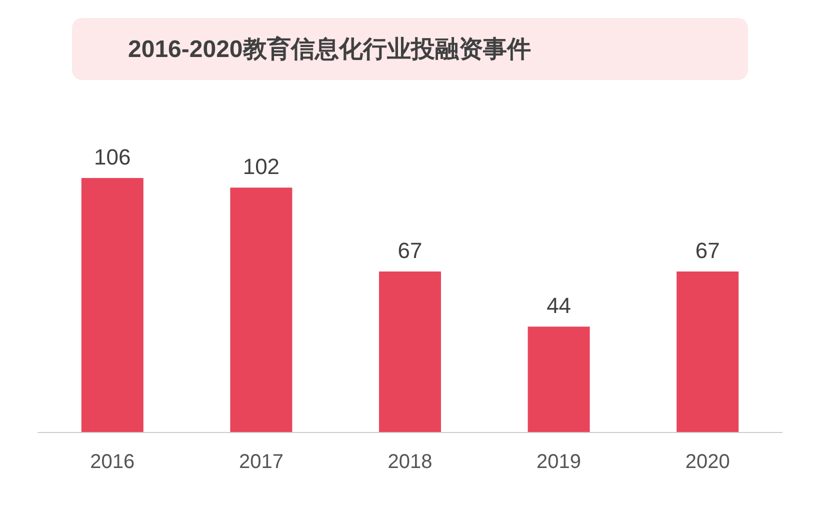  I want to click on data-label: 106, so click(112, 157).